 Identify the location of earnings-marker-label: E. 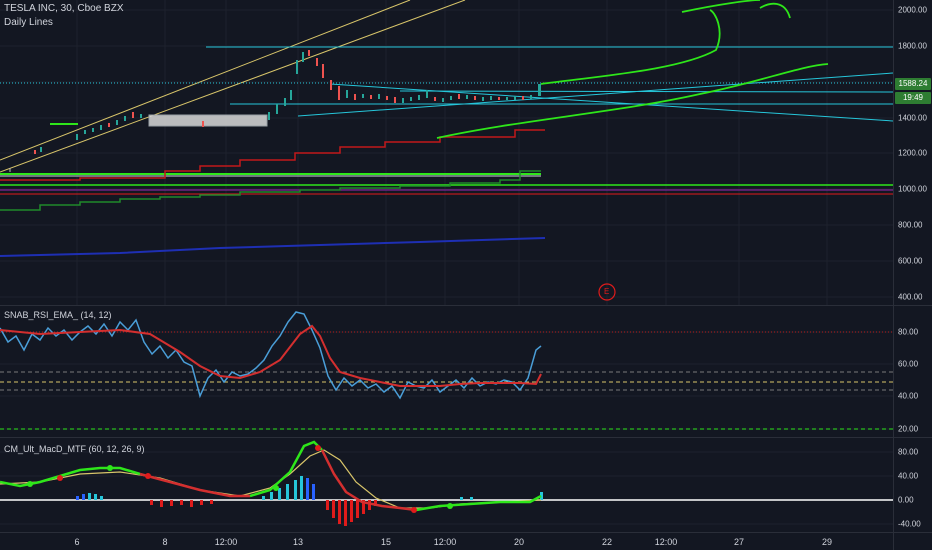
(607, 291).